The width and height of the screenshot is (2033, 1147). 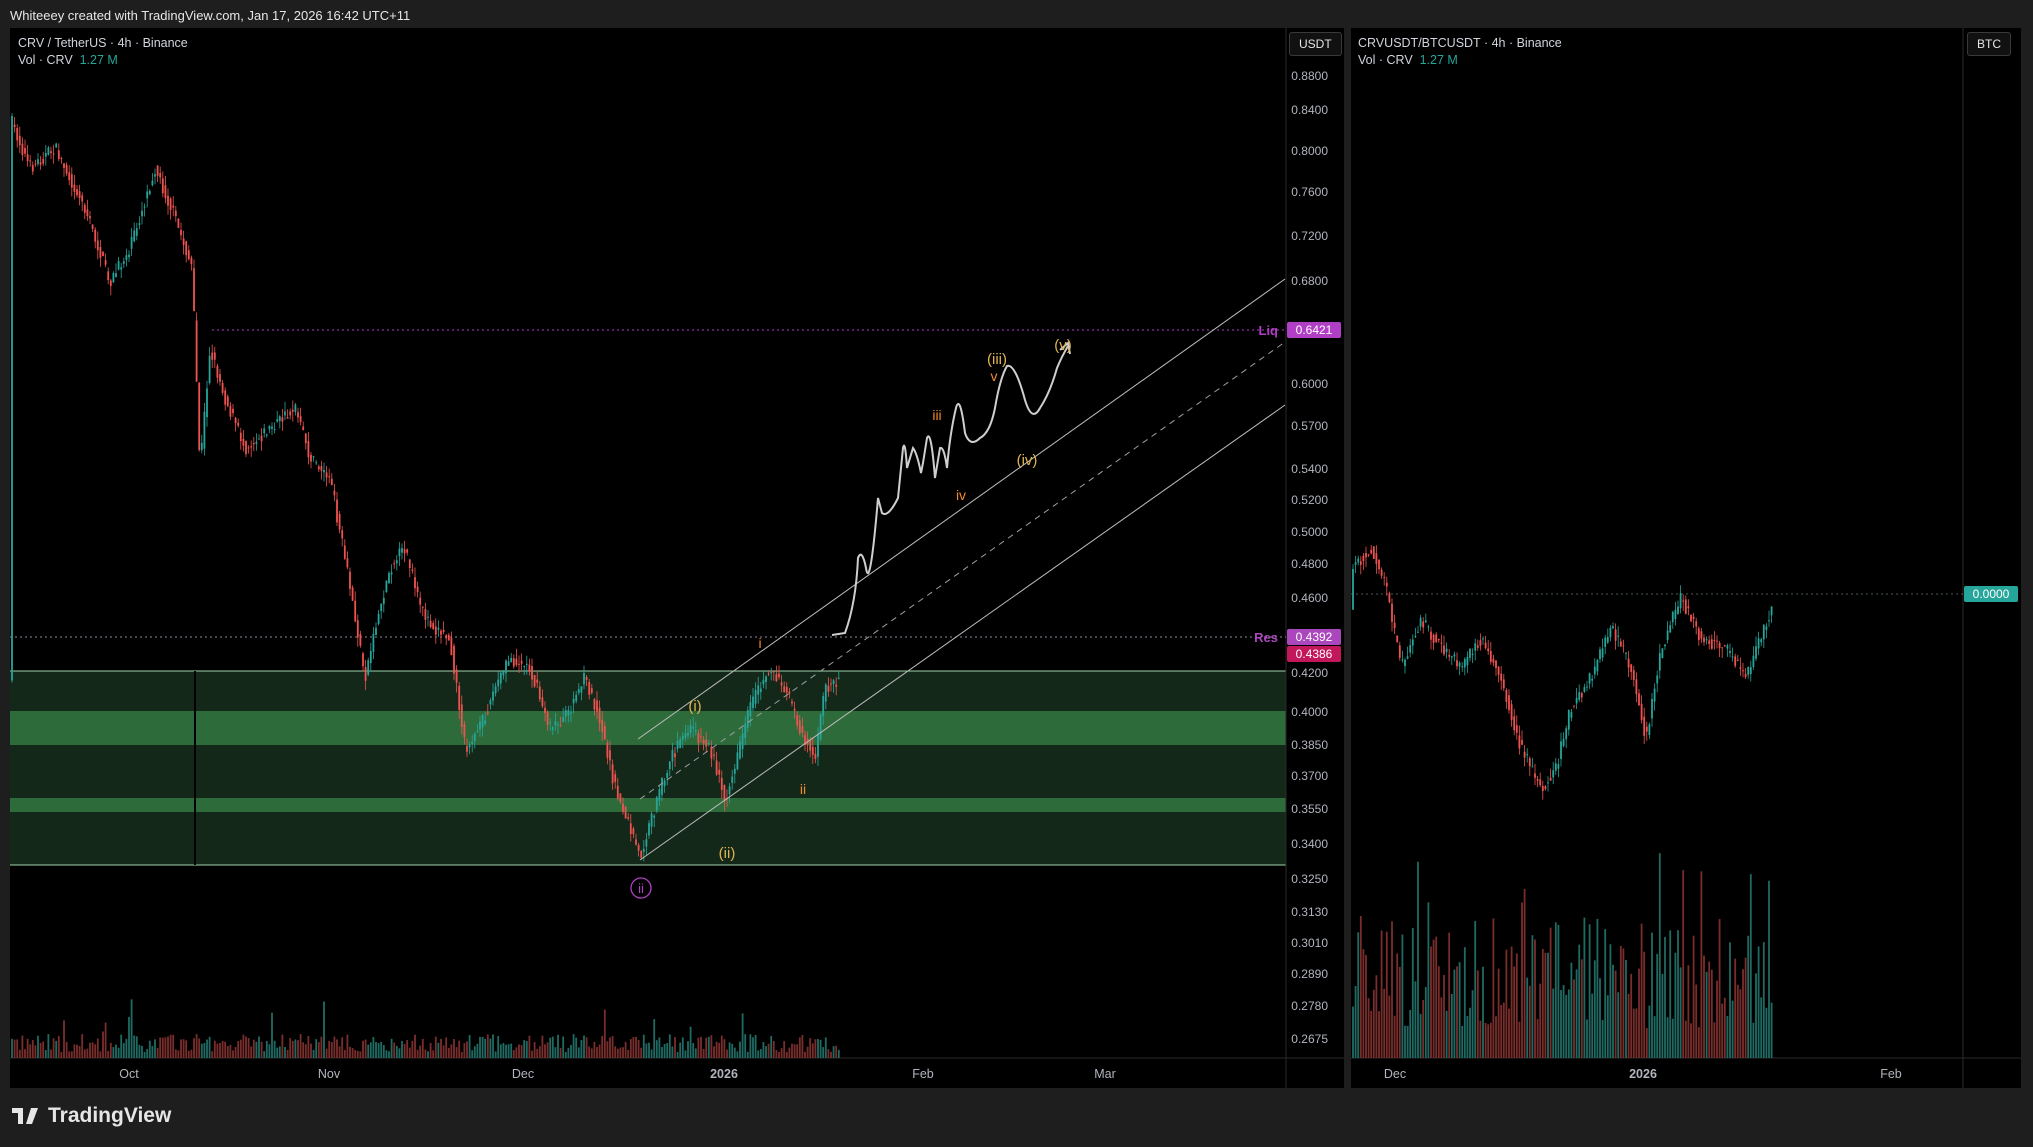 I want to click on ratio-time-axis: Dec 2026 Feb, so click(x=1643, y=1074).